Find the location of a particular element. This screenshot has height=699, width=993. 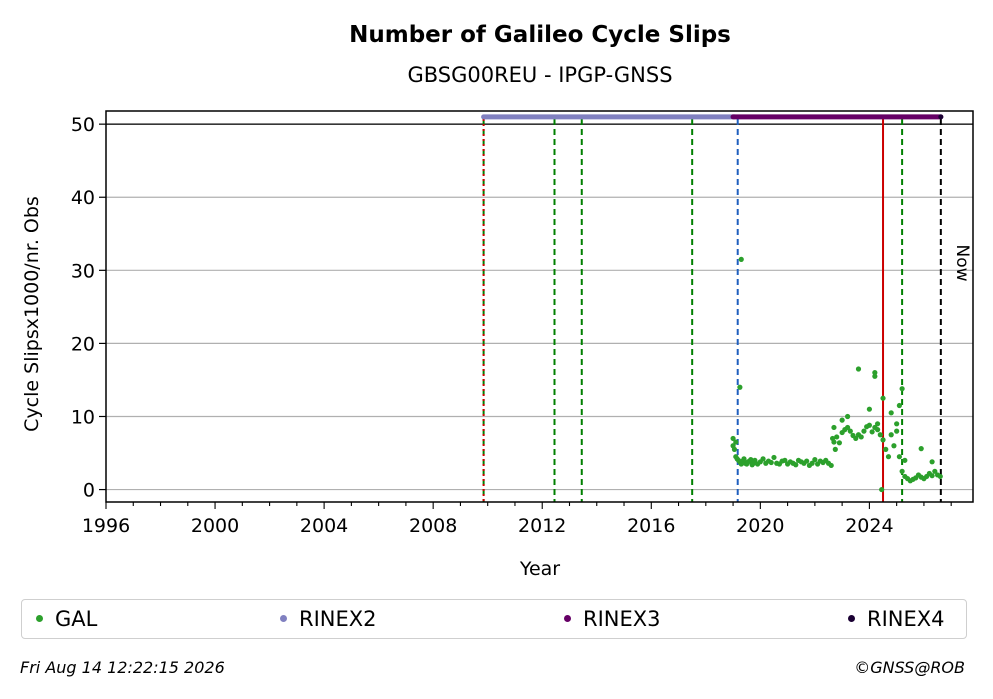

y-tick-label: 10 is located at coordinates (83, 417).